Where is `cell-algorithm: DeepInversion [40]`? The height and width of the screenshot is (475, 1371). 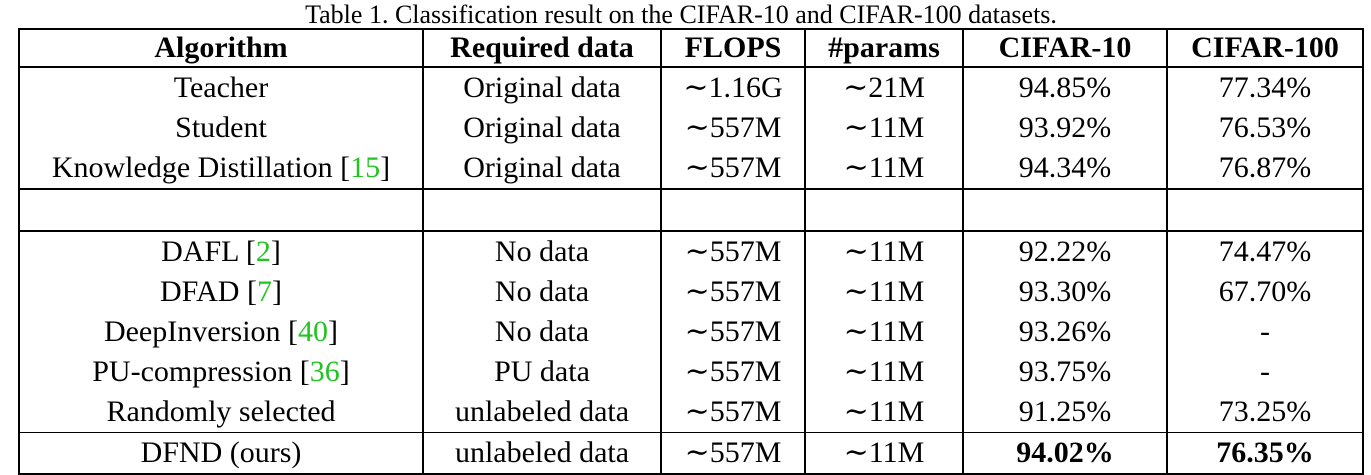 cell-algorithm: DeepInversion [40] is located at coordinates (221, 332).